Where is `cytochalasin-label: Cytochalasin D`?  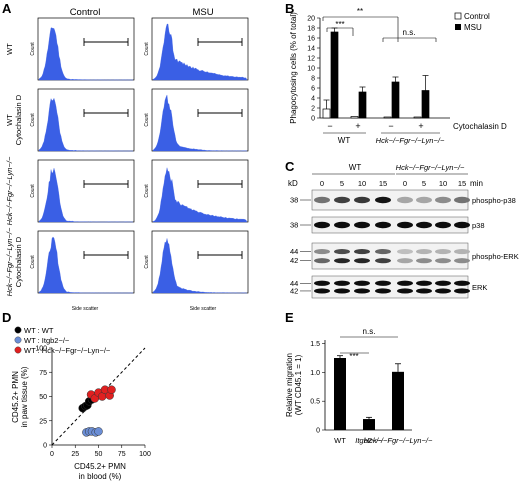 cytochalasin-label: Cytochalasin D is located at coordinates (480, 126).